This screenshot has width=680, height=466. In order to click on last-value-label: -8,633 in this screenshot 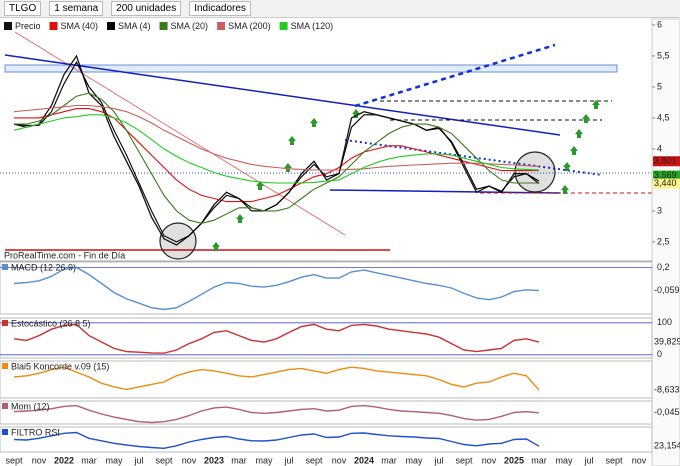, I will do `click(667, 390)`.